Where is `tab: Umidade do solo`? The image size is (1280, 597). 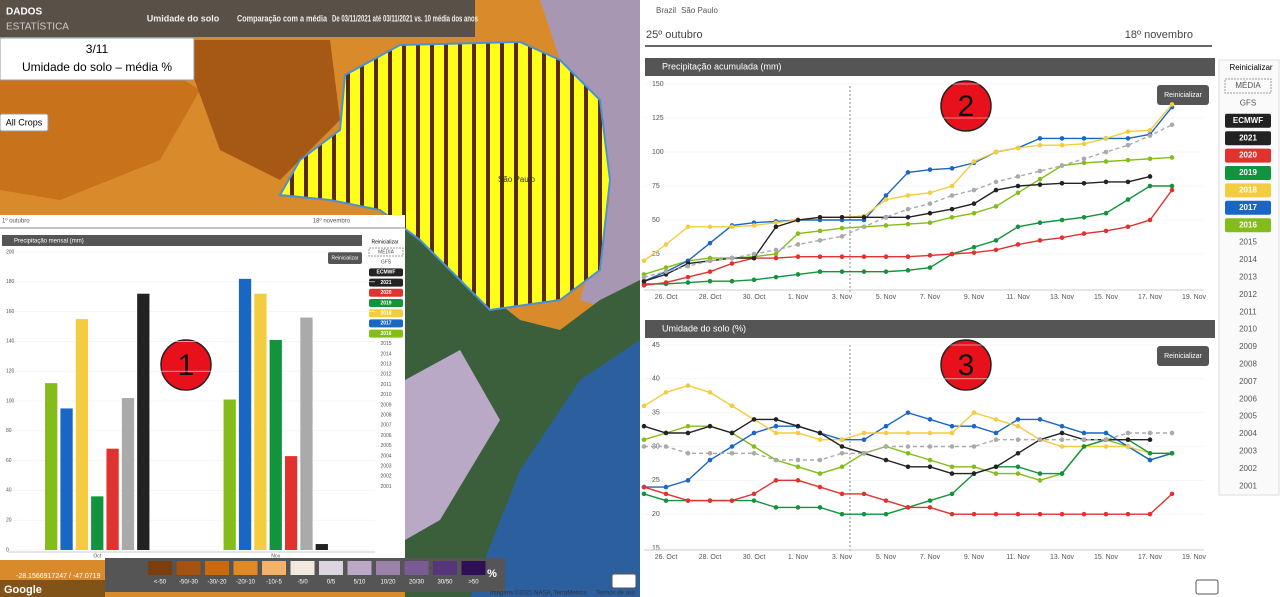 tab: Umidade do solo is located at coordinates (183, 18).